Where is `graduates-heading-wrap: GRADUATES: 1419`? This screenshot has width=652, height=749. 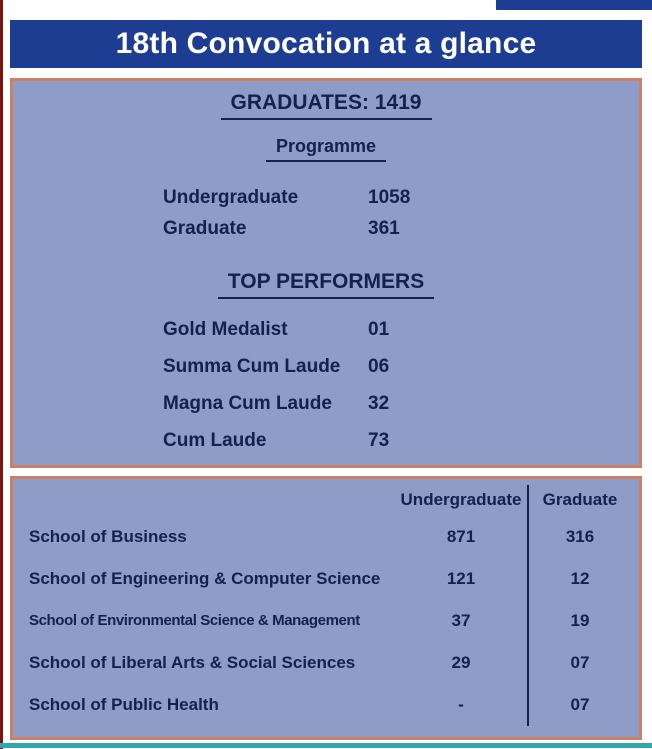 graduates-heading-wrap: GRADUATES: 1419 is located at coordinates (326, 105).